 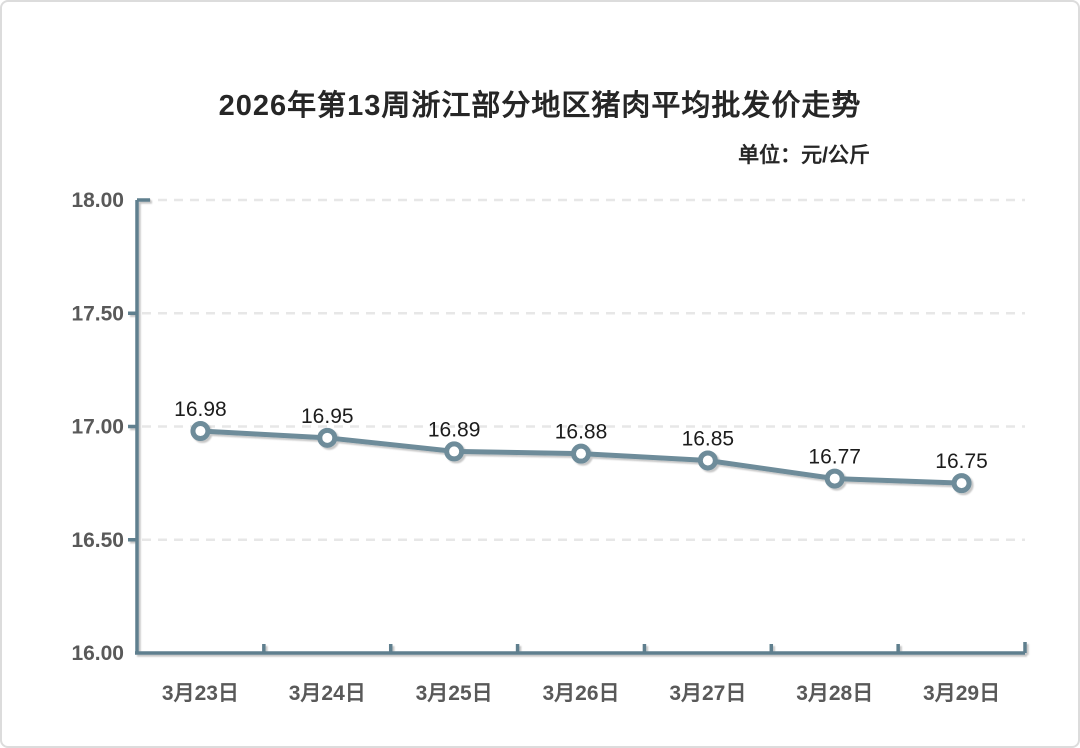 What do you see at coordinates (707, 693) in the screenshot?
I see `x-axis-tick-label: 3月27日` at bounding box center [707, 693].